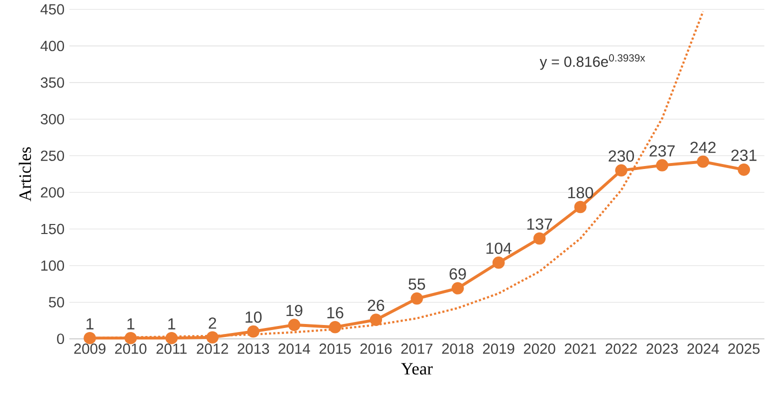 This screenshot has width=767, height=396. Describe the element at coordinates (621, 348) in the screenshot. I see `x-tick-label: 2022` at that location.